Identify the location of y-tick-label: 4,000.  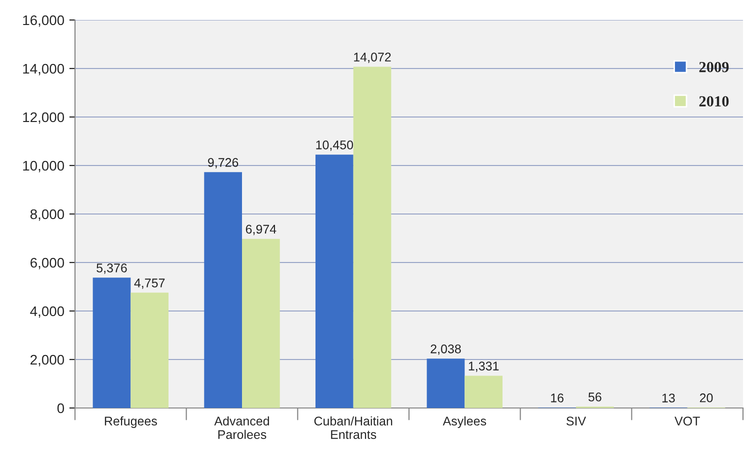
(47, 312).